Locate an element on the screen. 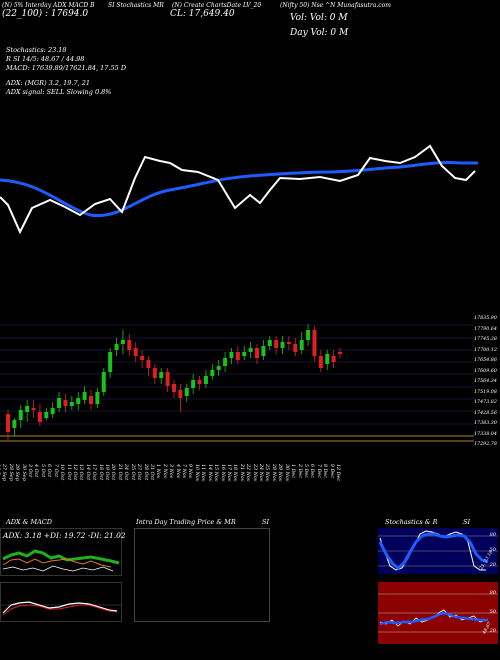 The height and width of the screenshot is (660, 500). date-label: 21 Nov is located at coordinates (241, 473).